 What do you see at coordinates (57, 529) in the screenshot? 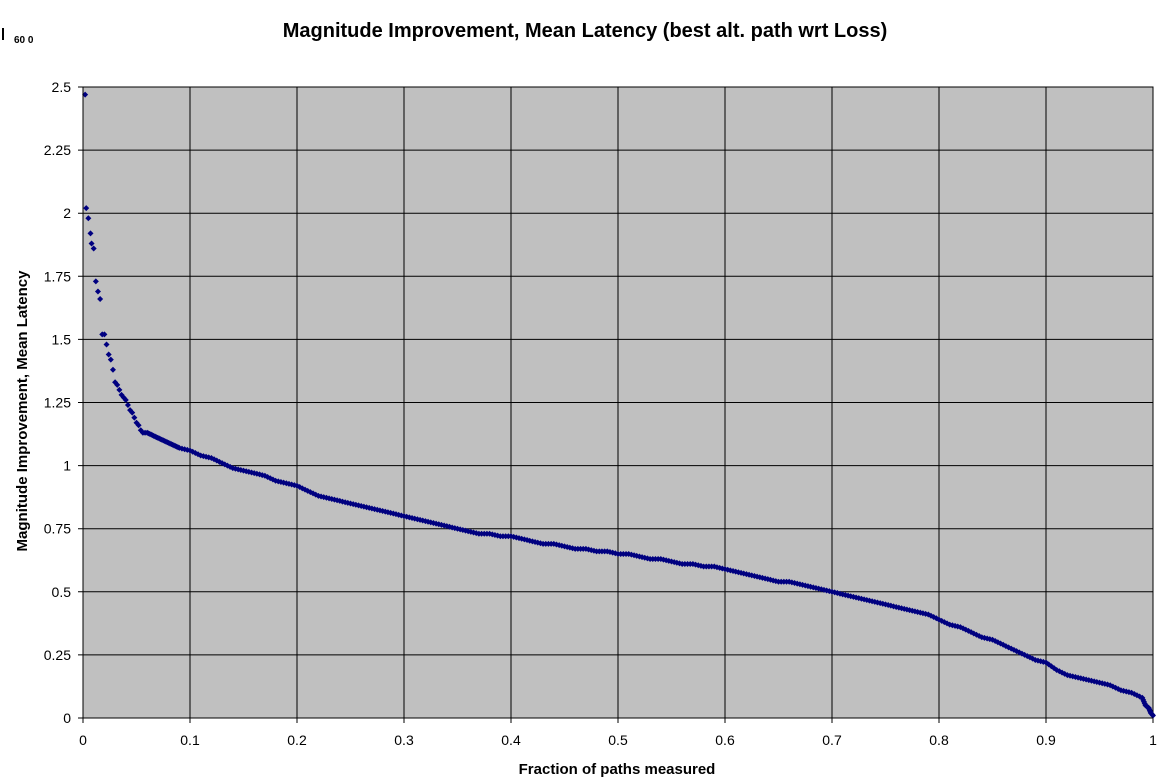
I see `y-tick-label: 0.75` at bounding box center [57, 529].